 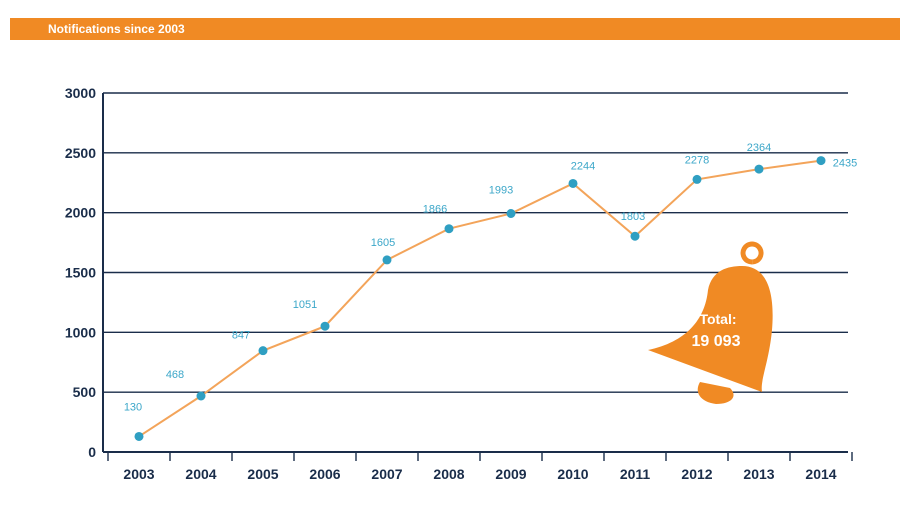 What do you see at coordinates (201, 396) in the screenshot?
I see `data-point-2004` at bounding box center [201, 396].